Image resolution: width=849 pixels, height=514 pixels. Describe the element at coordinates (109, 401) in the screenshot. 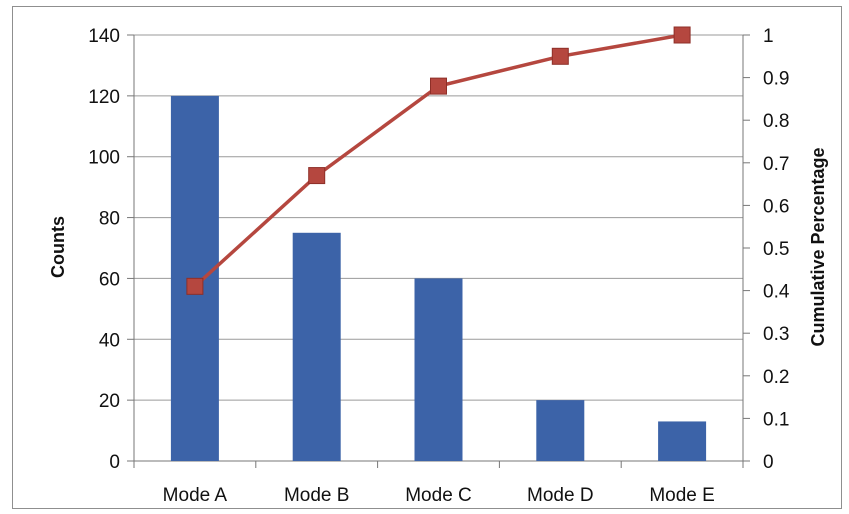

I see `y-tick-label: 20` at that location.